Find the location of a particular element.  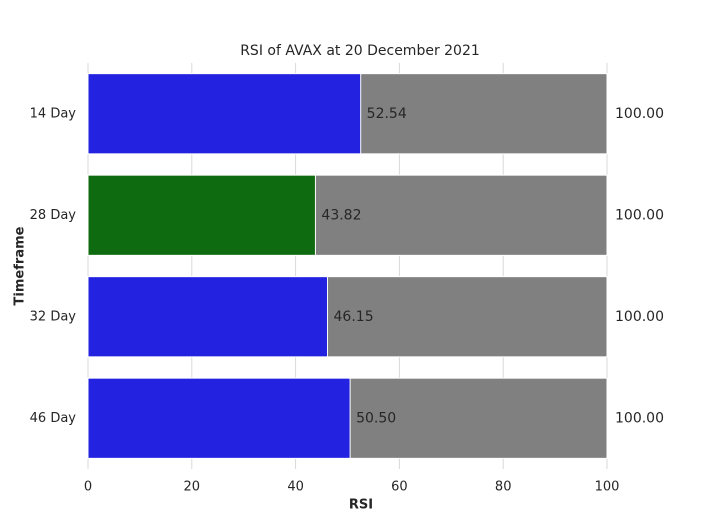

y-tick-label: 32 Day is located at coordinates (53, 316).